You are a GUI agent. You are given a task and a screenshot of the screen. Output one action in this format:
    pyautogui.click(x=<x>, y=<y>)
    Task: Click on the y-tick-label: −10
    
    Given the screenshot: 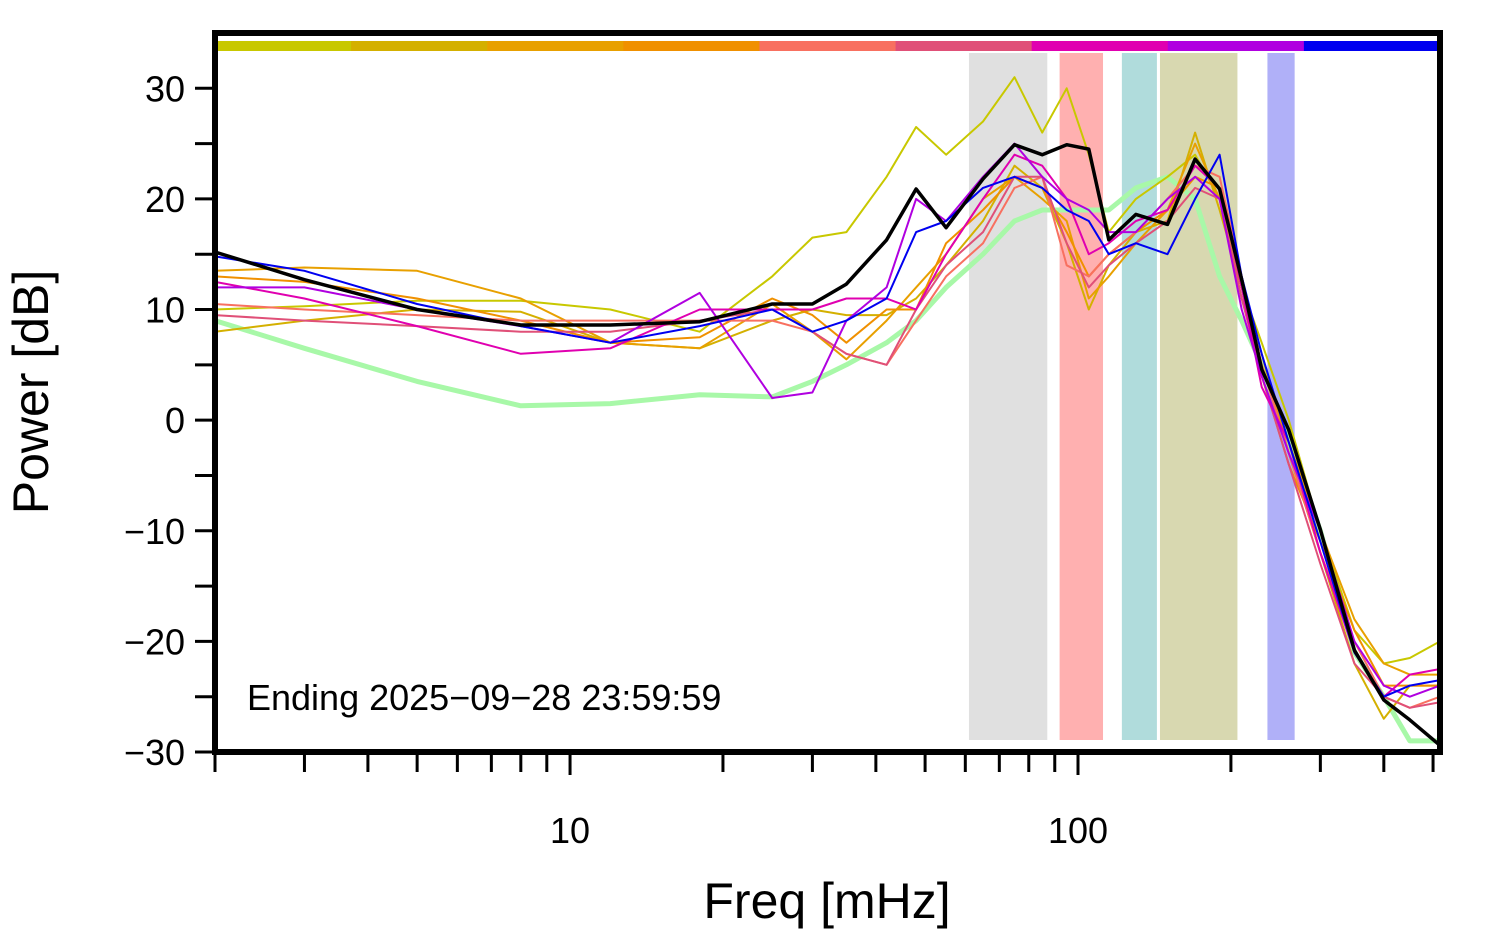 What is the action you would take?
    pyautogui.click(x=154, y=531)
    